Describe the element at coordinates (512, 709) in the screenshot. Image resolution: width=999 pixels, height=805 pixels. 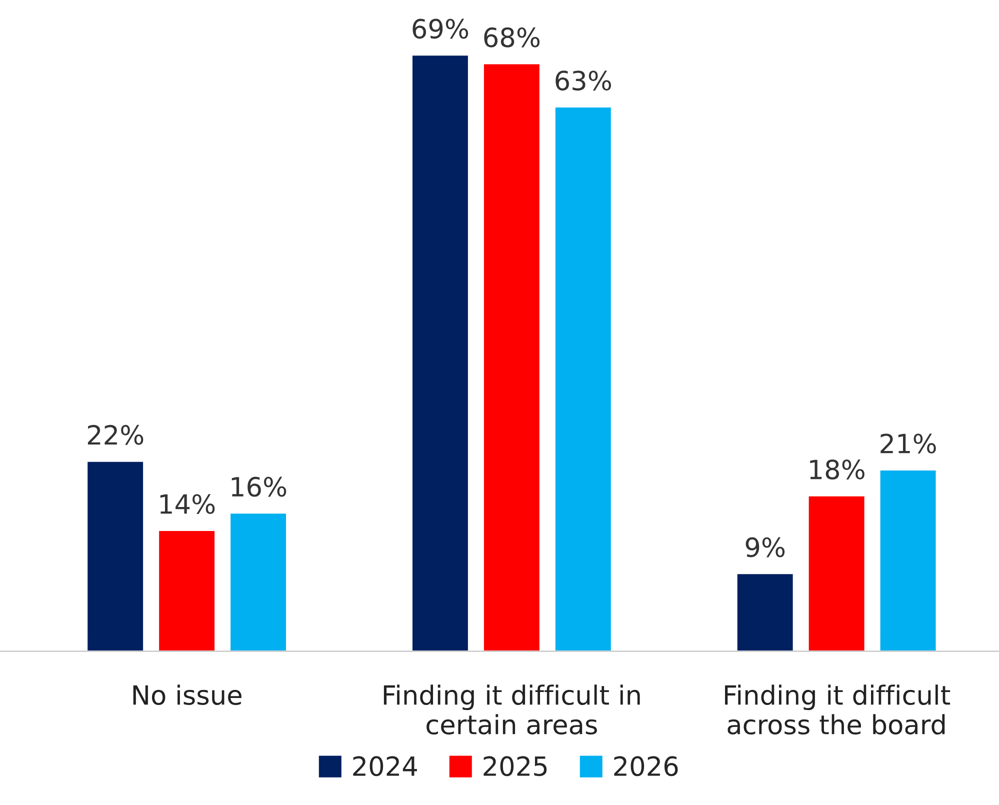
I see `x-tick-label: Finding it difficult in certain areas` at that location.